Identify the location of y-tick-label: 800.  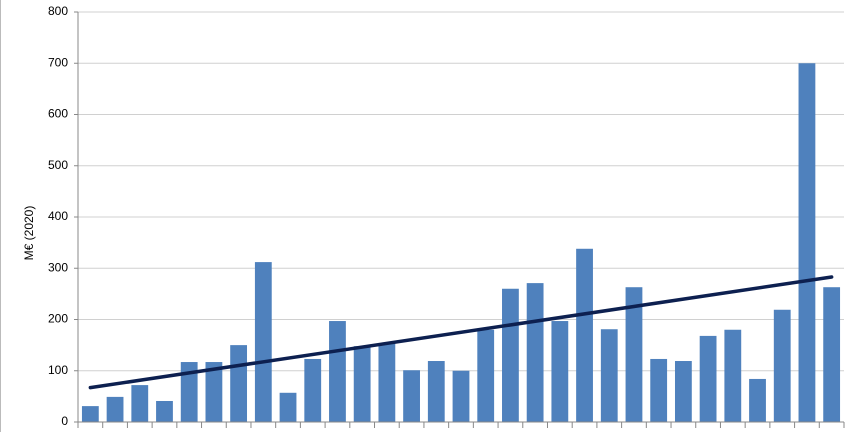
(58, 11).